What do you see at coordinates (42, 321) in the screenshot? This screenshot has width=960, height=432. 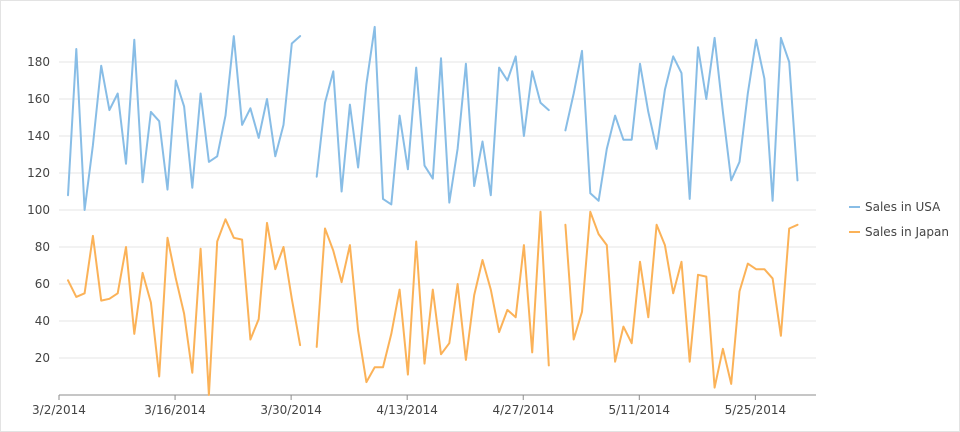 I see `y-tick-label: 40` at bounding box center [42, 321].